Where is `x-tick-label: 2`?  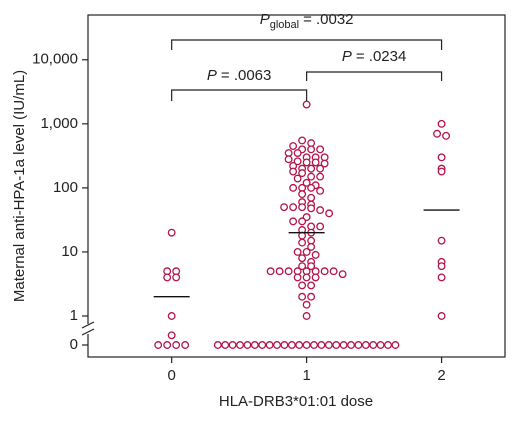 x-tick-label: 2 is located at coordinates (441, 375).